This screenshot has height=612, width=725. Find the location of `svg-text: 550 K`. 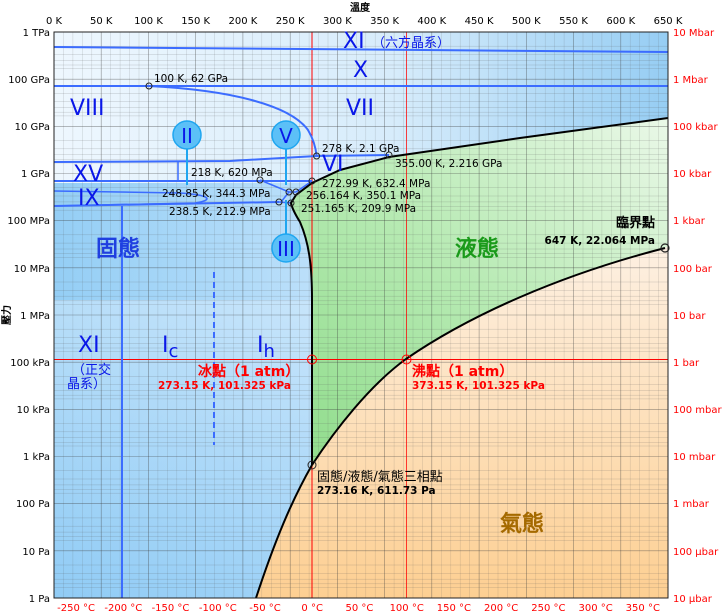

svg-text: 550 K is located at coordinates (573, 21).